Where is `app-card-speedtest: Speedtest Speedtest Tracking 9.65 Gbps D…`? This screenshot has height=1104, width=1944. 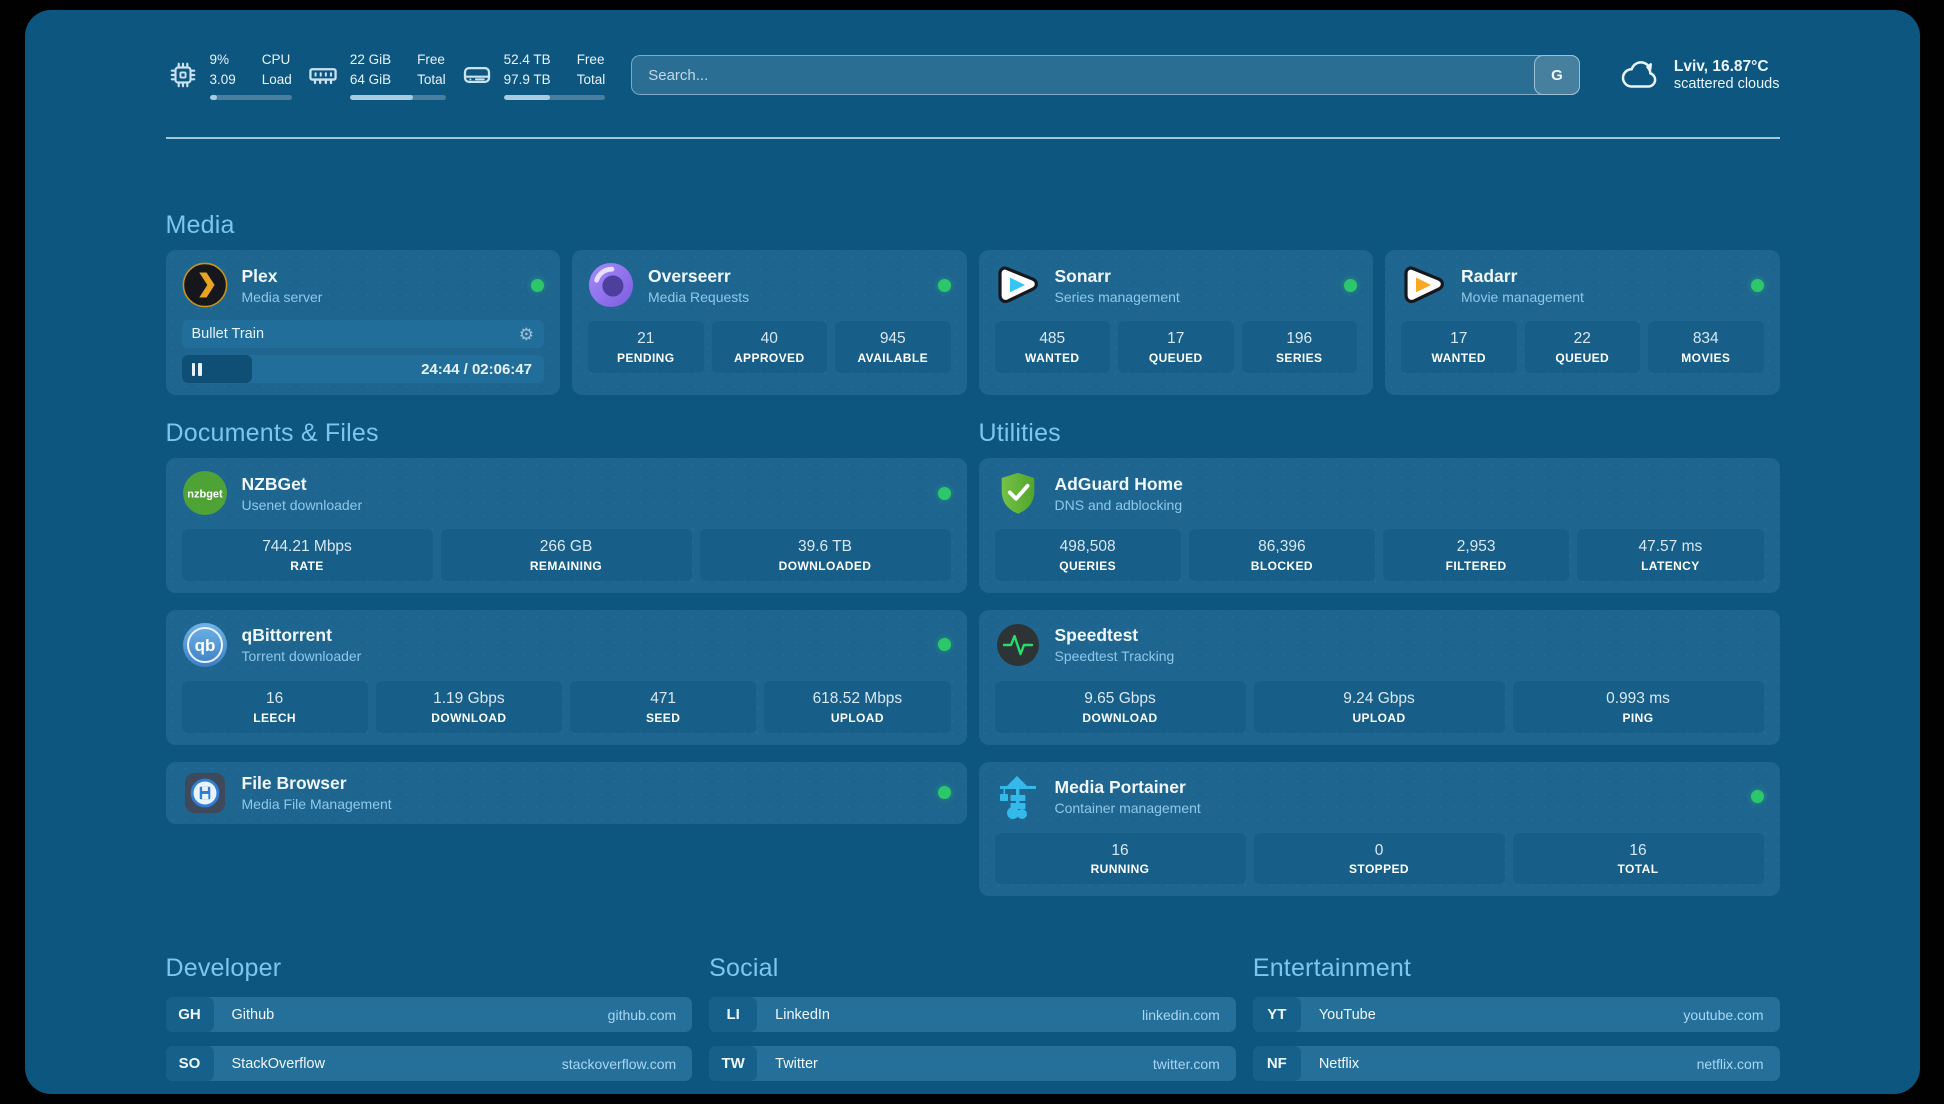
app-card-speedtest: Speedtest Speedtest Tracking 9.65 Gbps D… is located at coordinates (1379, 677).